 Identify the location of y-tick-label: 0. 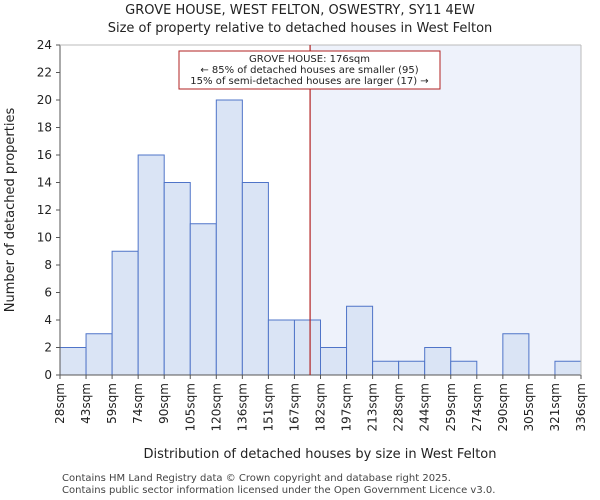
(48, 375).